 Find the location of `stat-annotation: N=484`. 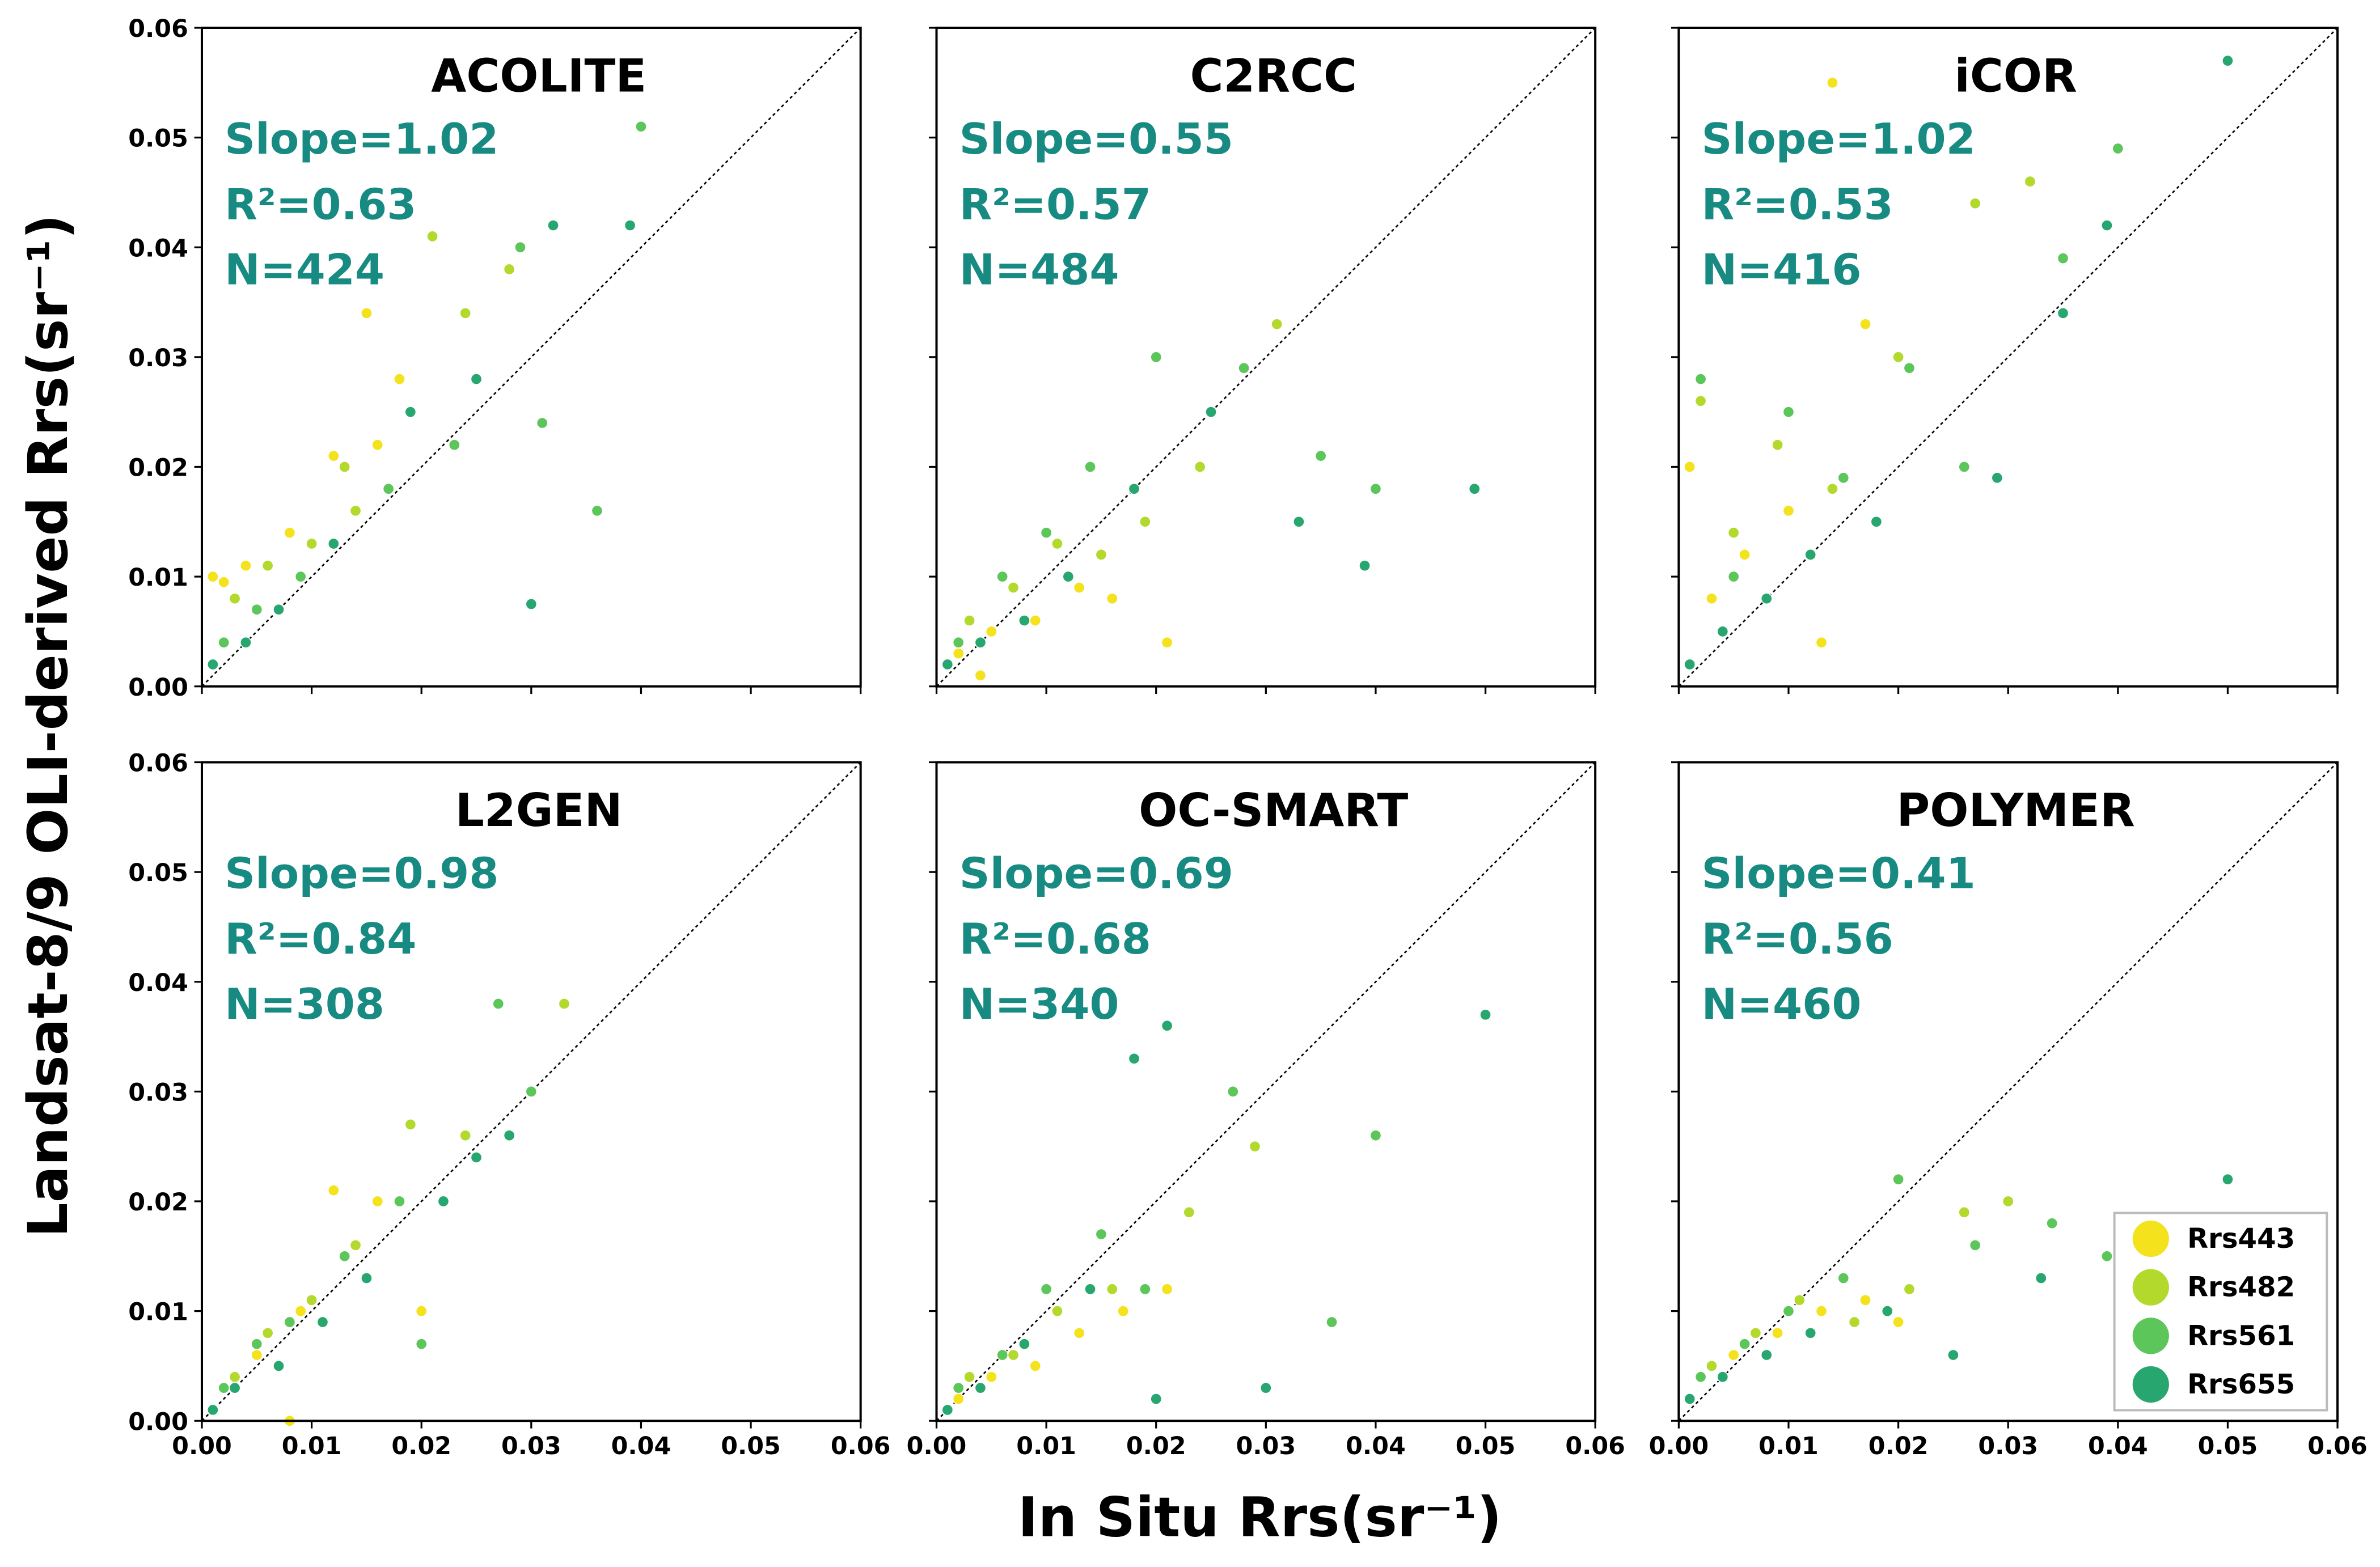

stat-annotation: N=484 is located at coordinates (1039, 269).